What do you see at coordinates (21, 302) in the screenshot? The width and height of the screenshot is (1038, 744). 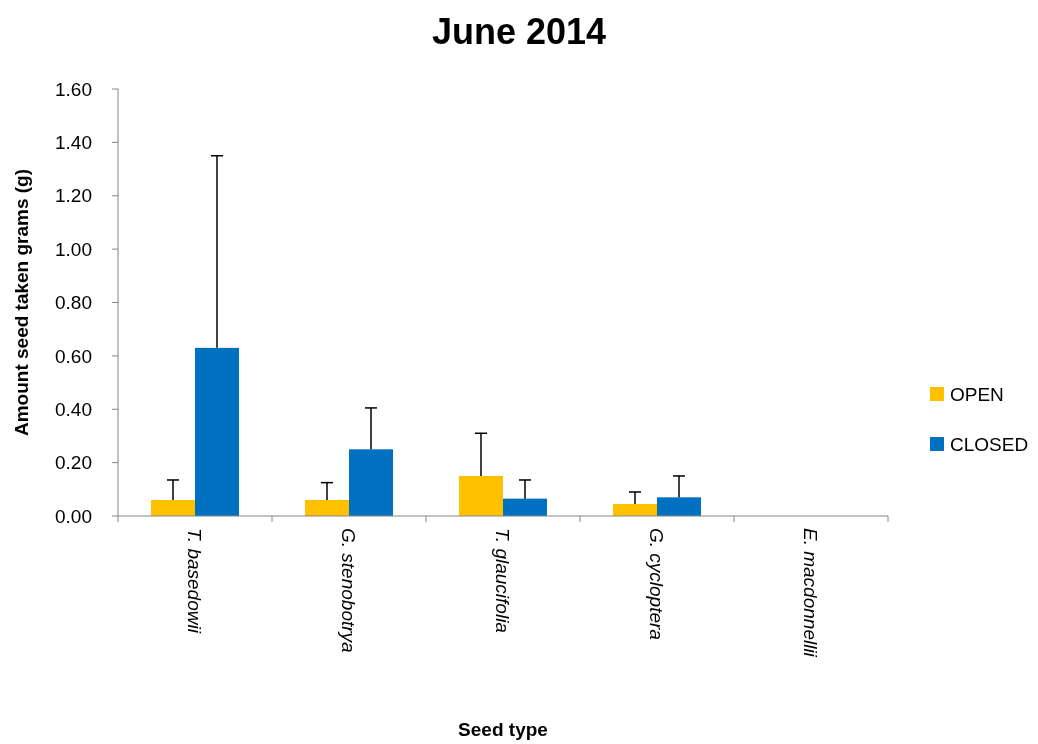 I see `y-axis-title: Amount seed taken grams (g)` at bounding box center [21, 302].